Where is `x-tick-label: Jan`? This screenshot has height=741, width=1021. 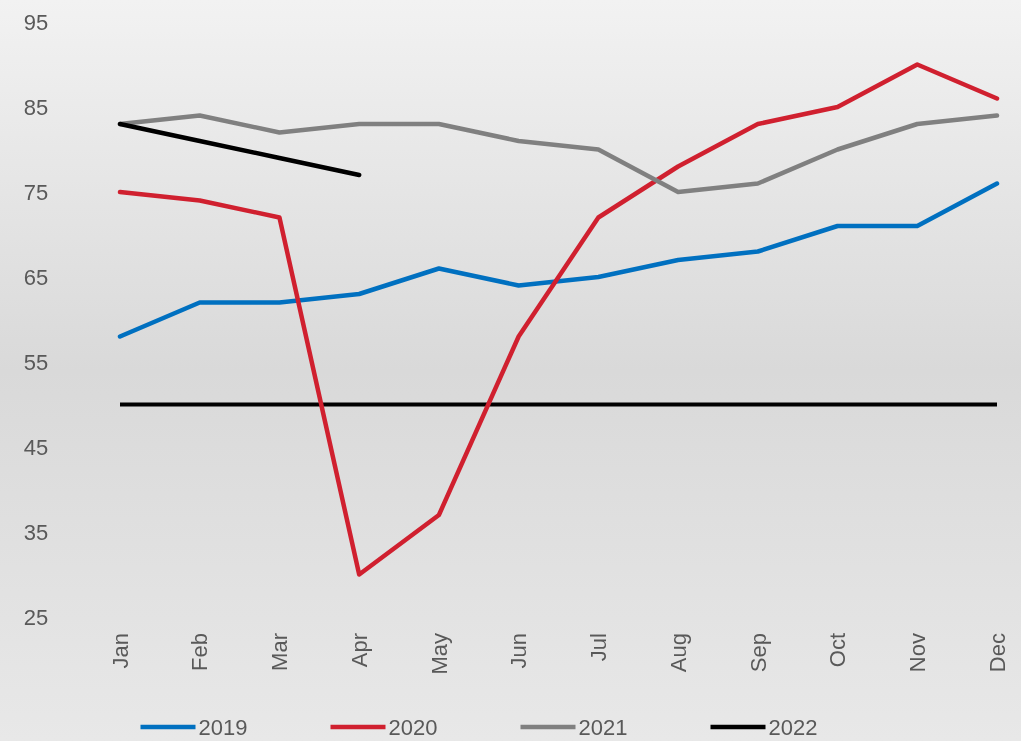 x-tick-label: Jan is located at coordinates (120, 651).